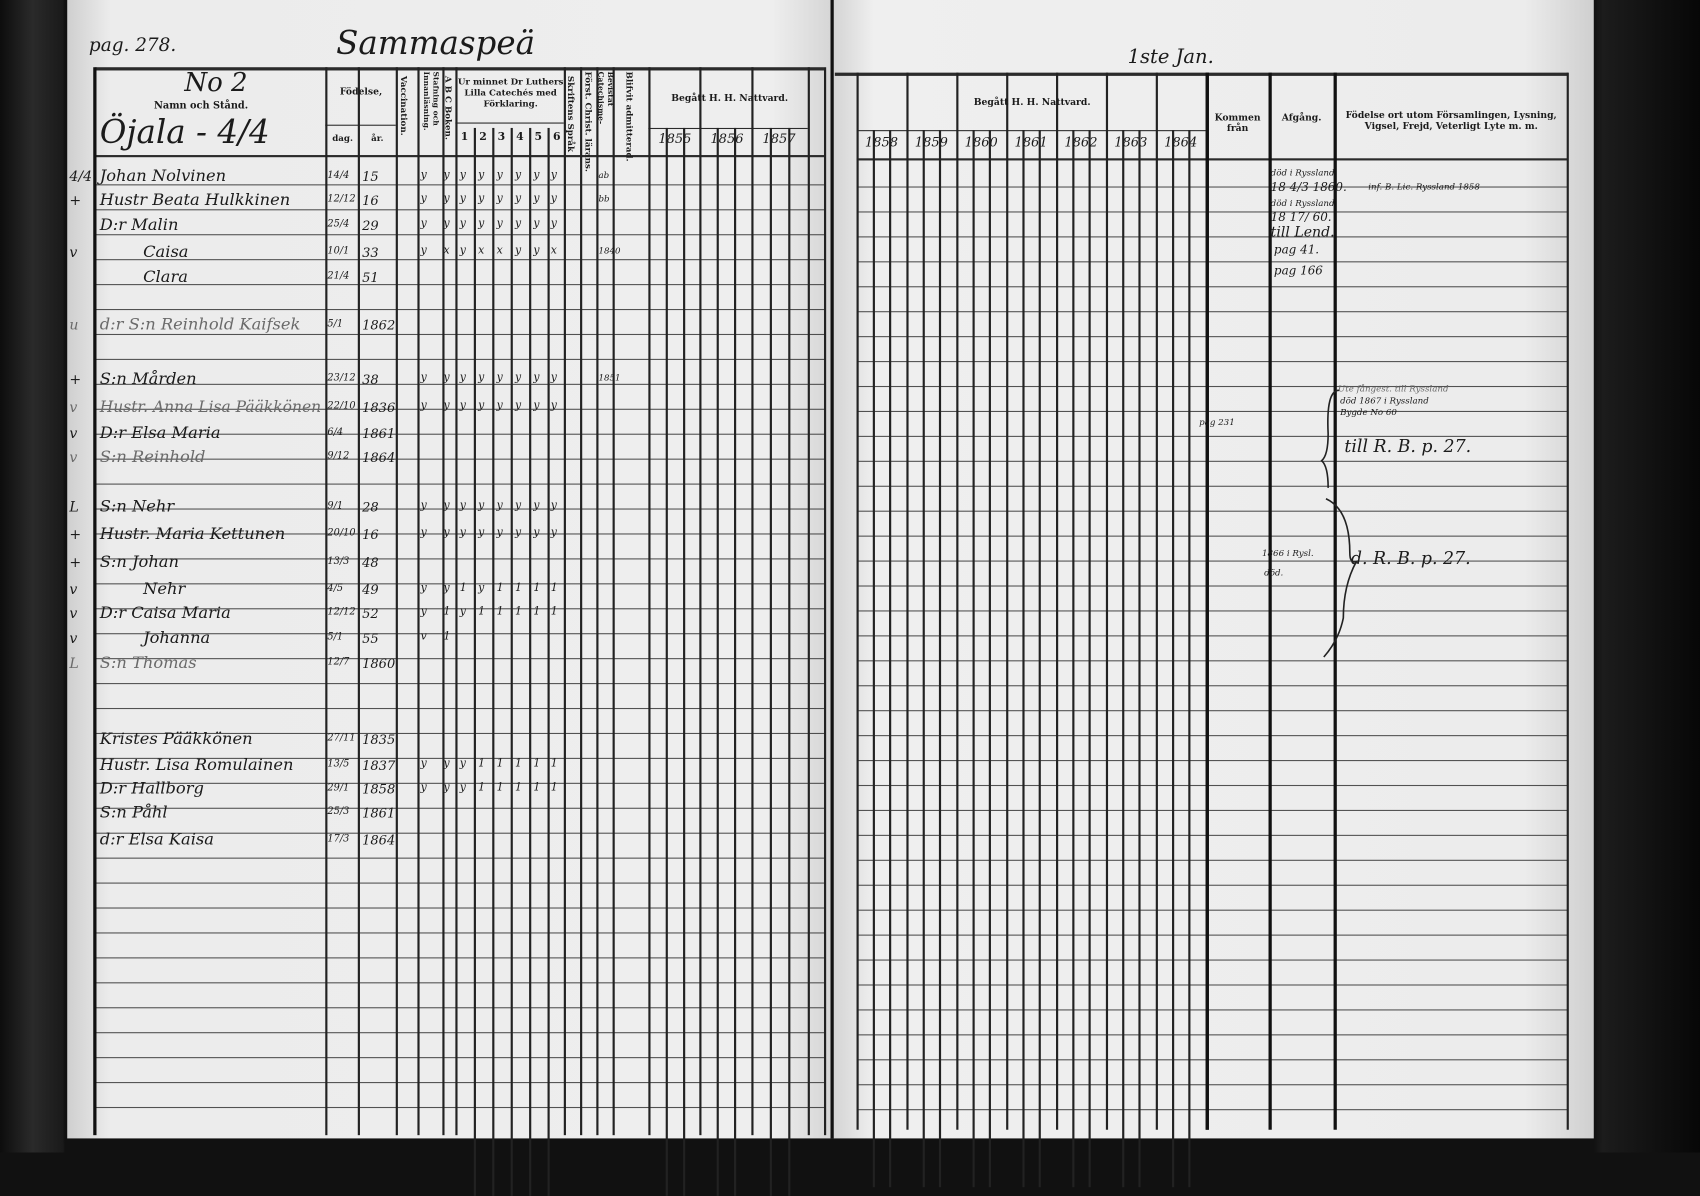  What do you see at coordinates (1393, 388) in the screenshot?
I see `remark: Ute fångest. till Ryssland` at bounding box center [1393, 388].